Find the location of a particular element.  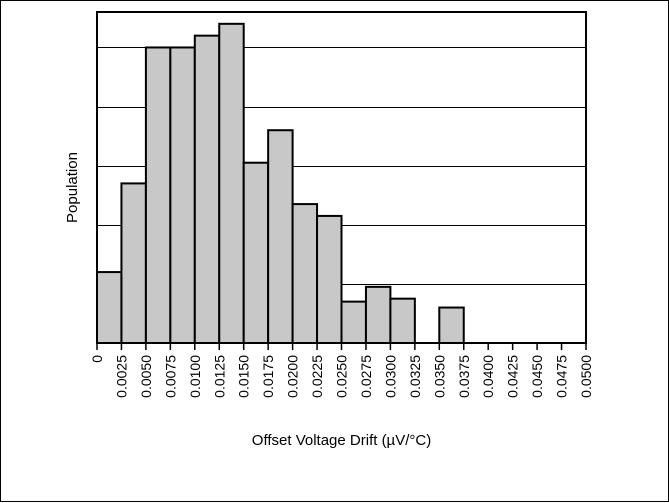

x-ticks is located at coordinates (341, 346).